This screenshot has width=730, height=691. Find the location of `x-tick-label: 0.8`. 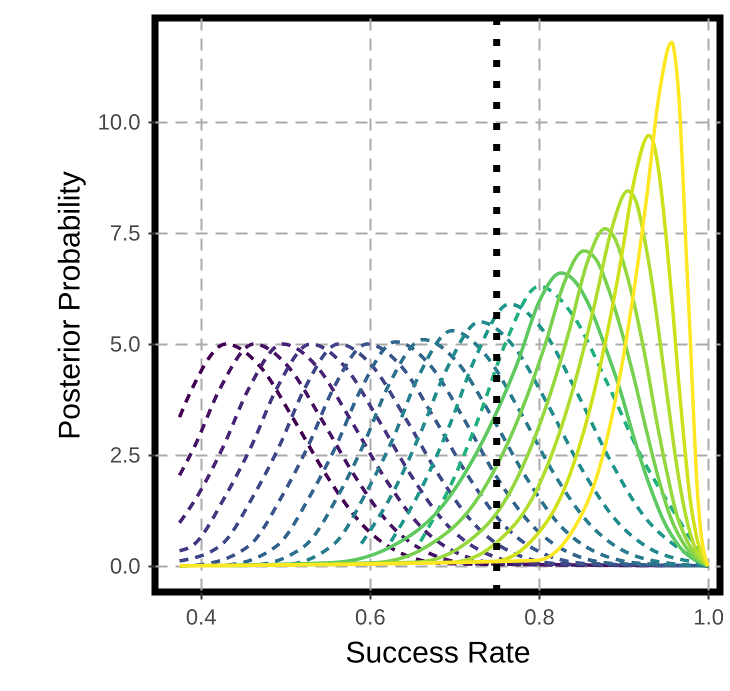

x-tick-label: 0.8 is located at coordinates (539, 617).